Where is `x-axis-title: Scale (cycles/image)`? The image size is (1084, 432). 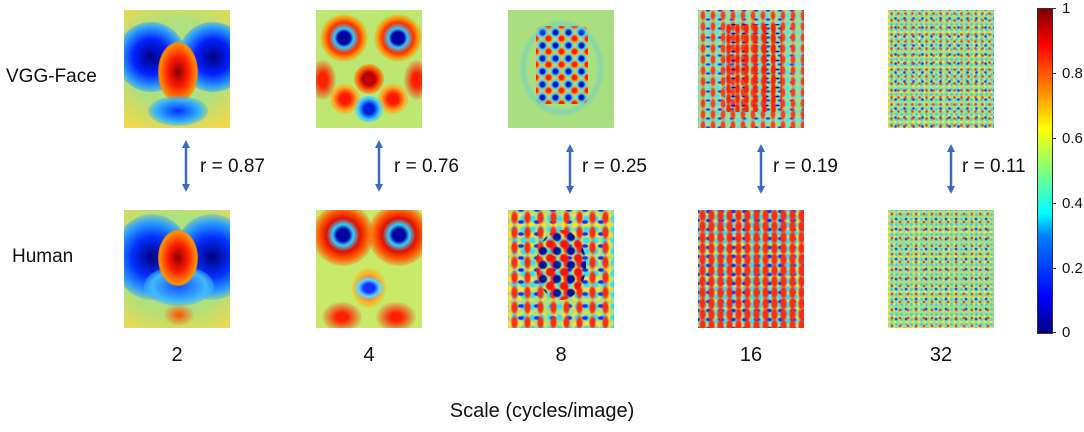
x-axis-title: Scale (cycles/image) is located at coordinates (542, 411).